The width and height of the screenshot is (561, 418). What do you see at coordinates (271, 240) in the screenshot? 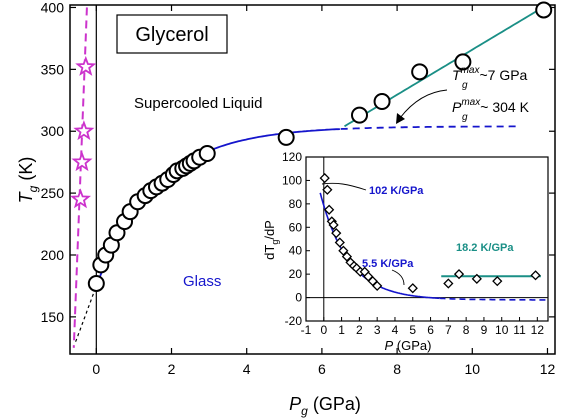
I see `inset-y-axis-label: dTg/dP` at bounding box center [271, 240].